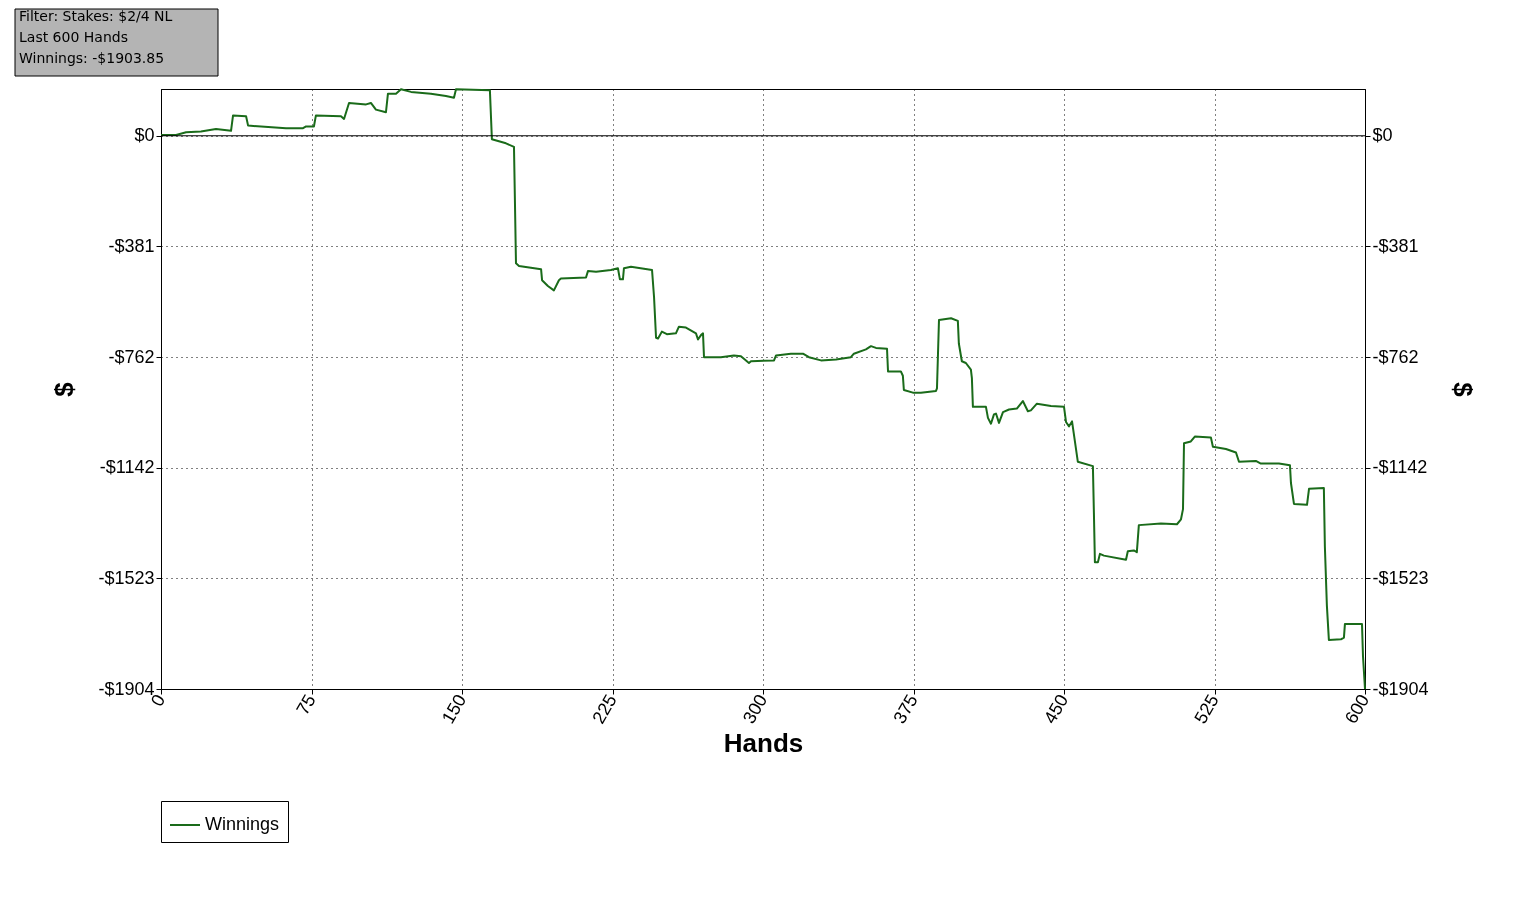  Describe the element at coordinates (1357, 709) in the screenshot. I see `x-tick-label: 600` at that location.